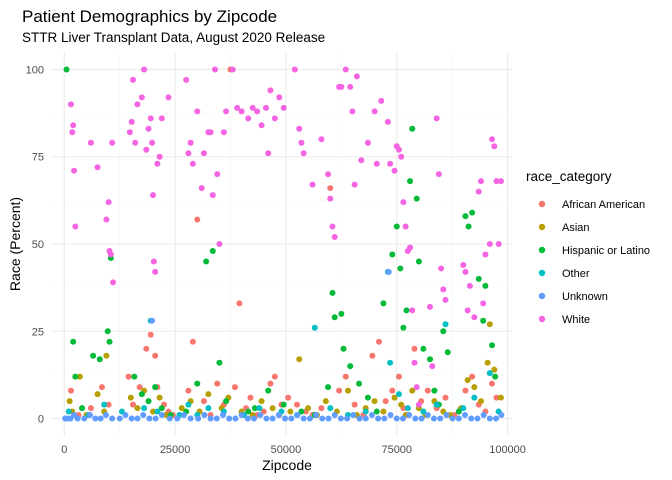  What do you see at coordinates (542, 319) in the screenshot?
I see `legend-key-white` at bounding box center [542, 319].